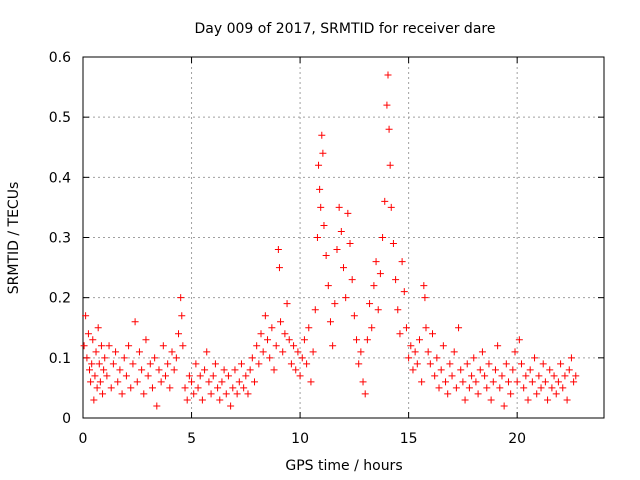 The width and height of the screenshot is (640, 480). What do you see at coordinates (83, 439) in the screenshot?
I see `x-tick-label: 0` at bounding box center [83, 439].